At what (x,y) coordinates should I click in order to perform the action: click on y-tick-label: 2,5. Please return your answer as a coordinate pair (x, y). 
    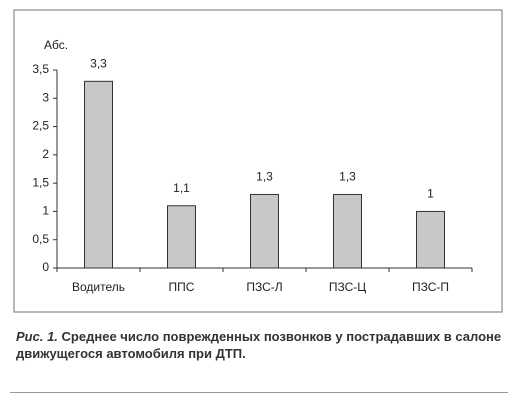
    Looking at the image, I should click on (40, 126).